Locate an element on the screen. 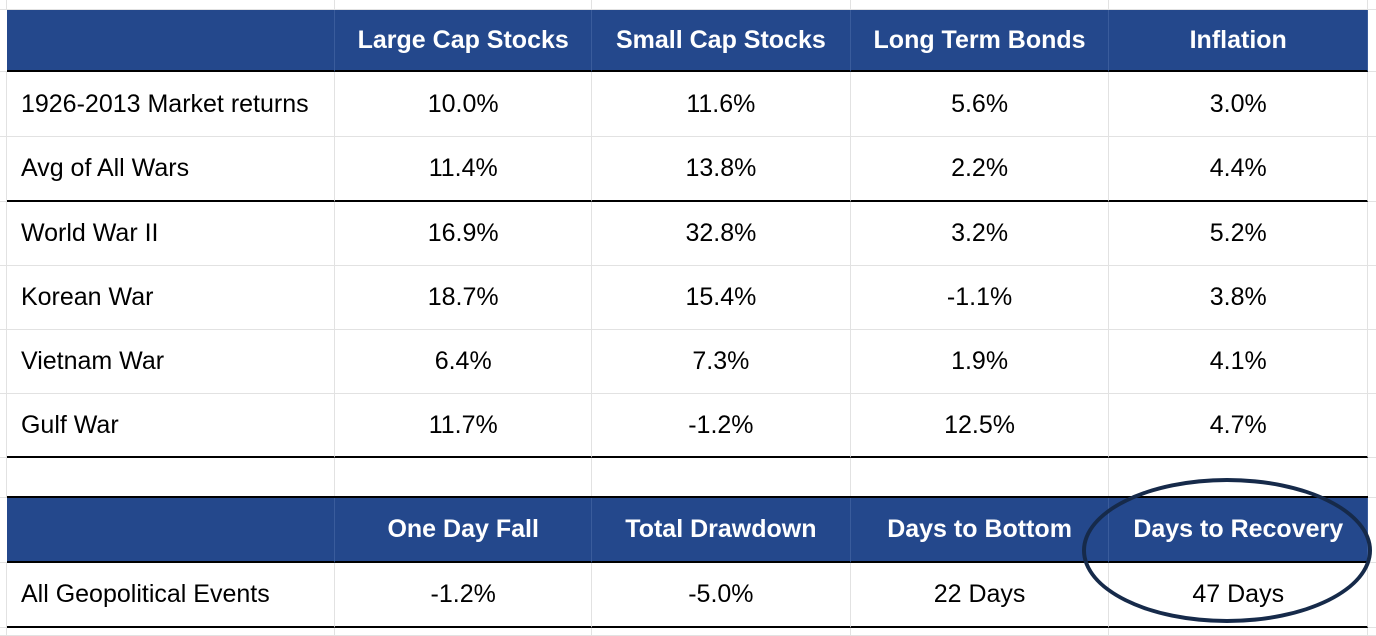  header-days-to-recovery: Days to Recovery is located at coordinates (1239, 530).